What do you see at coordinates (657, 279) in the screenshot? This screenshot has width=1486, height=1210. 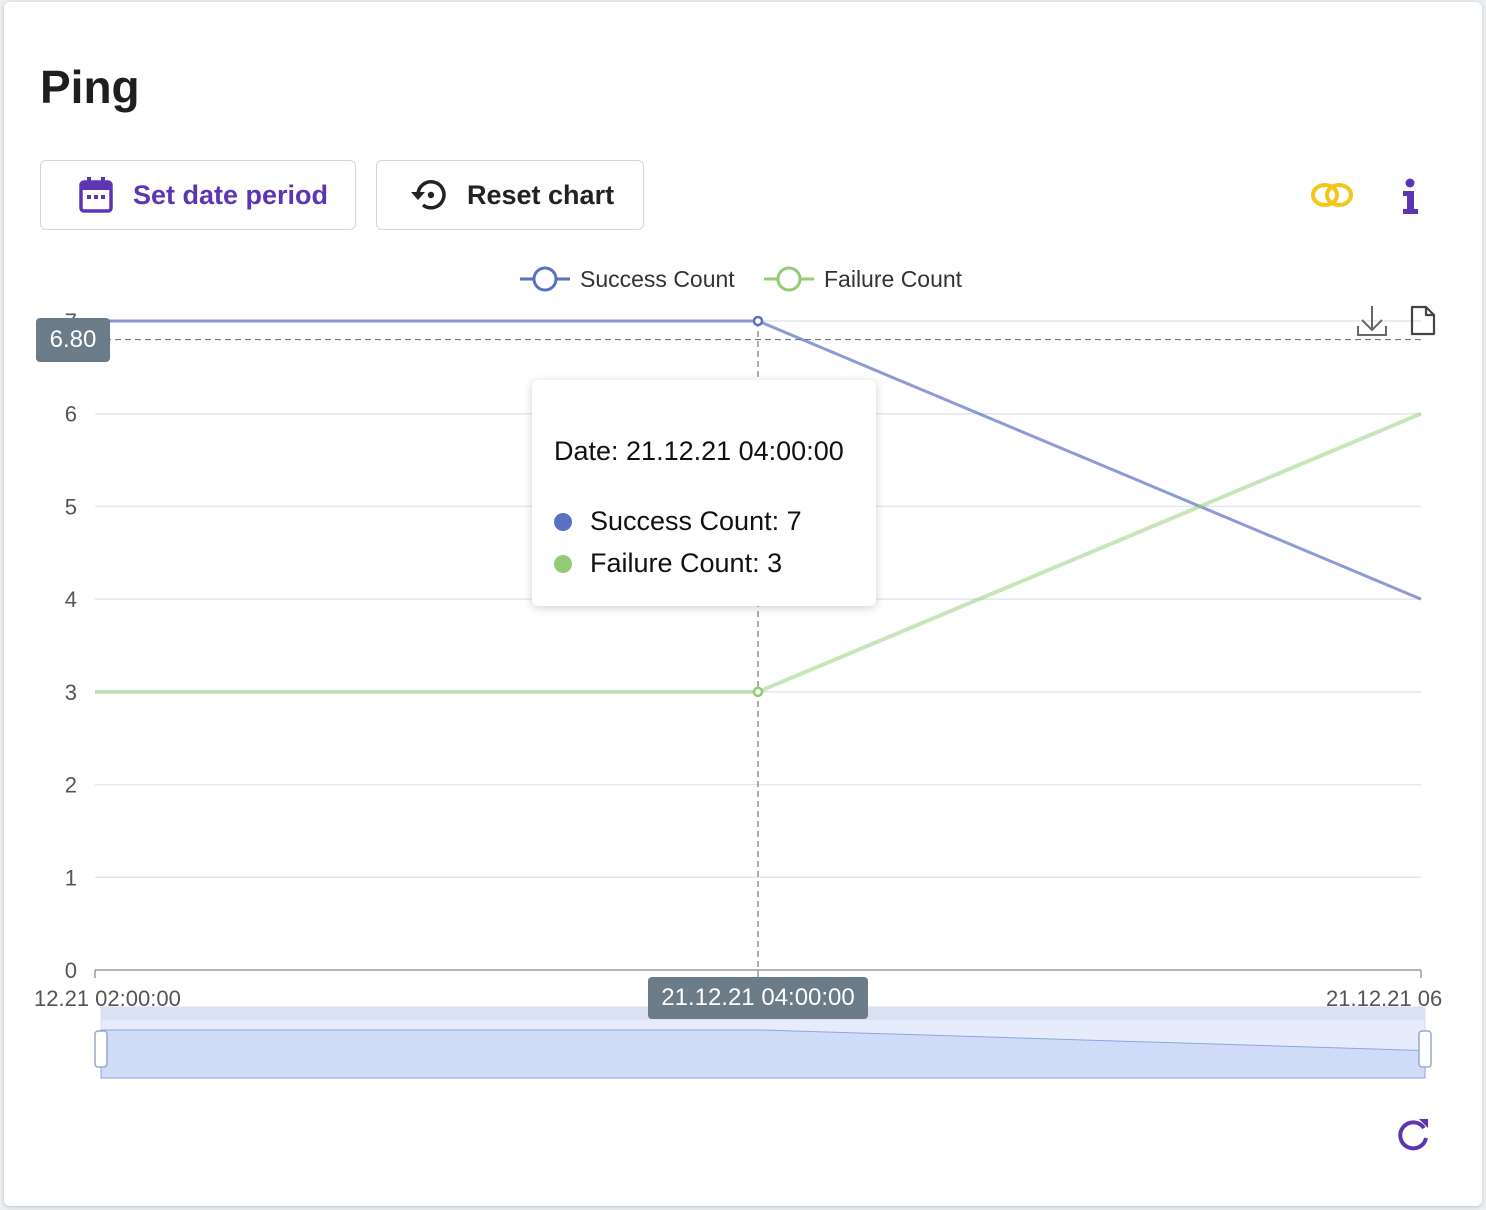 I see `legend-label: Success Count` at bounding box center [657, 279].